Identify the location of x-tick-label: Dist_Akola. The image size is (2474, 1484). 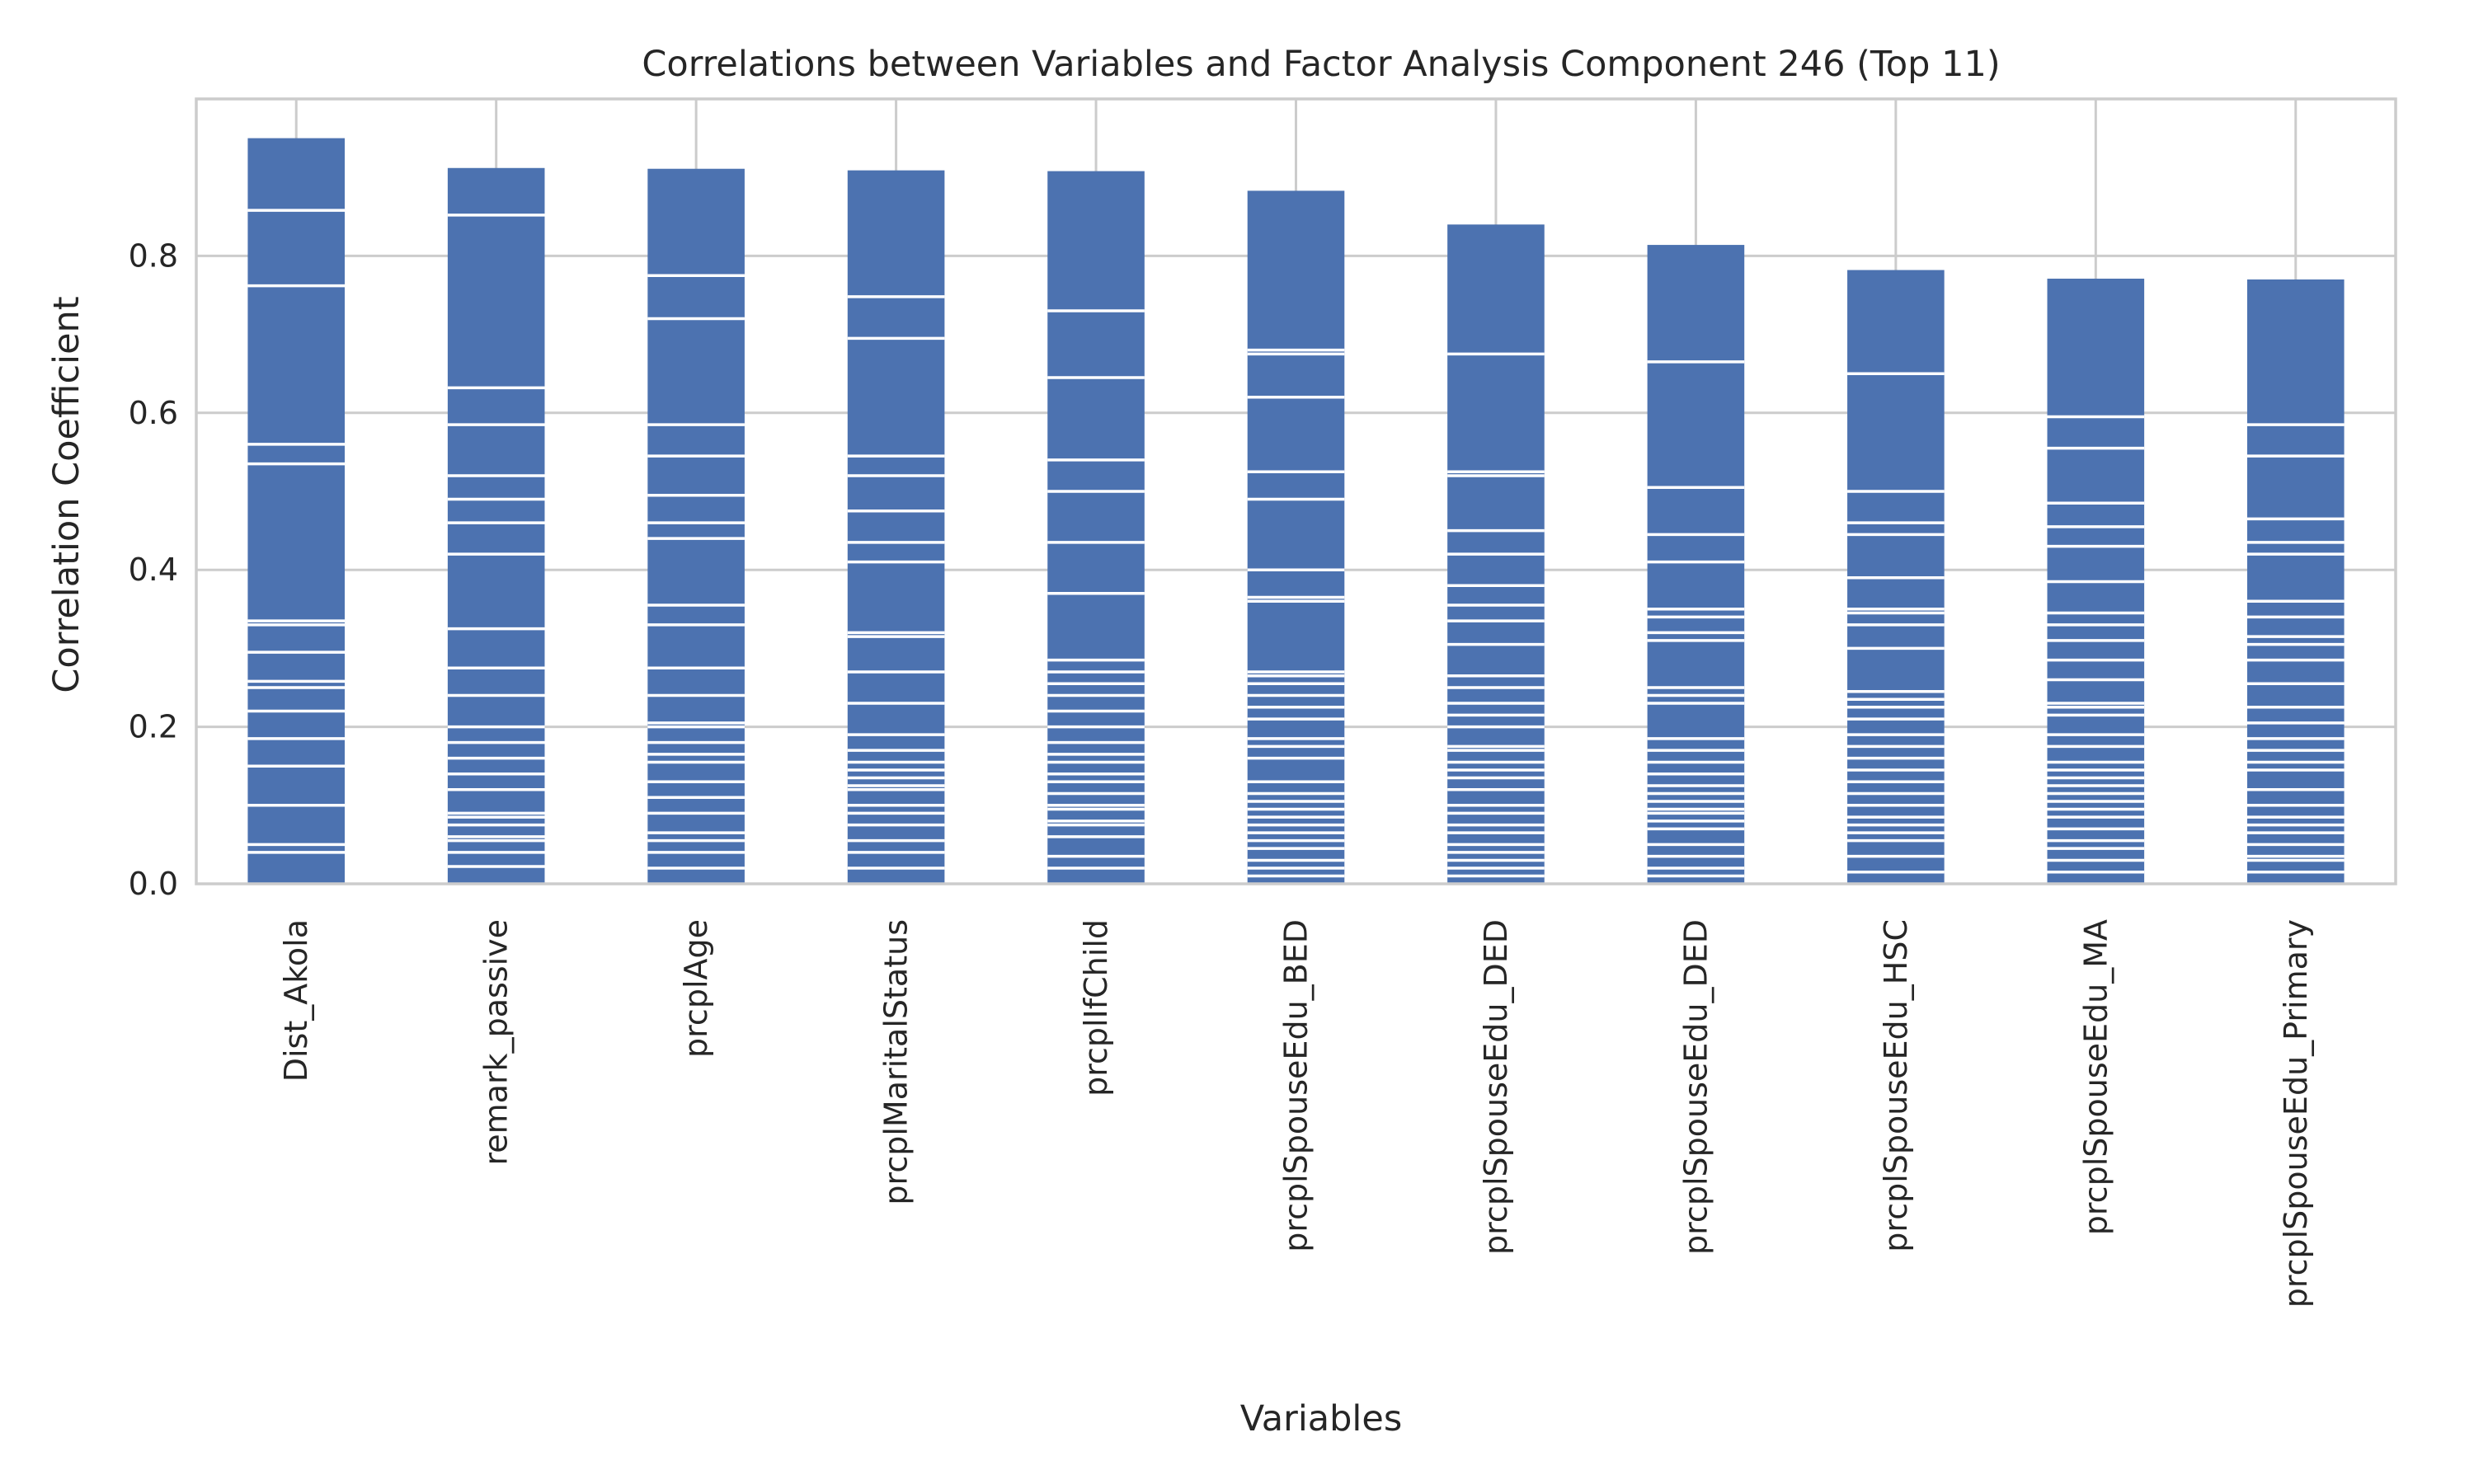
(296, 1001).